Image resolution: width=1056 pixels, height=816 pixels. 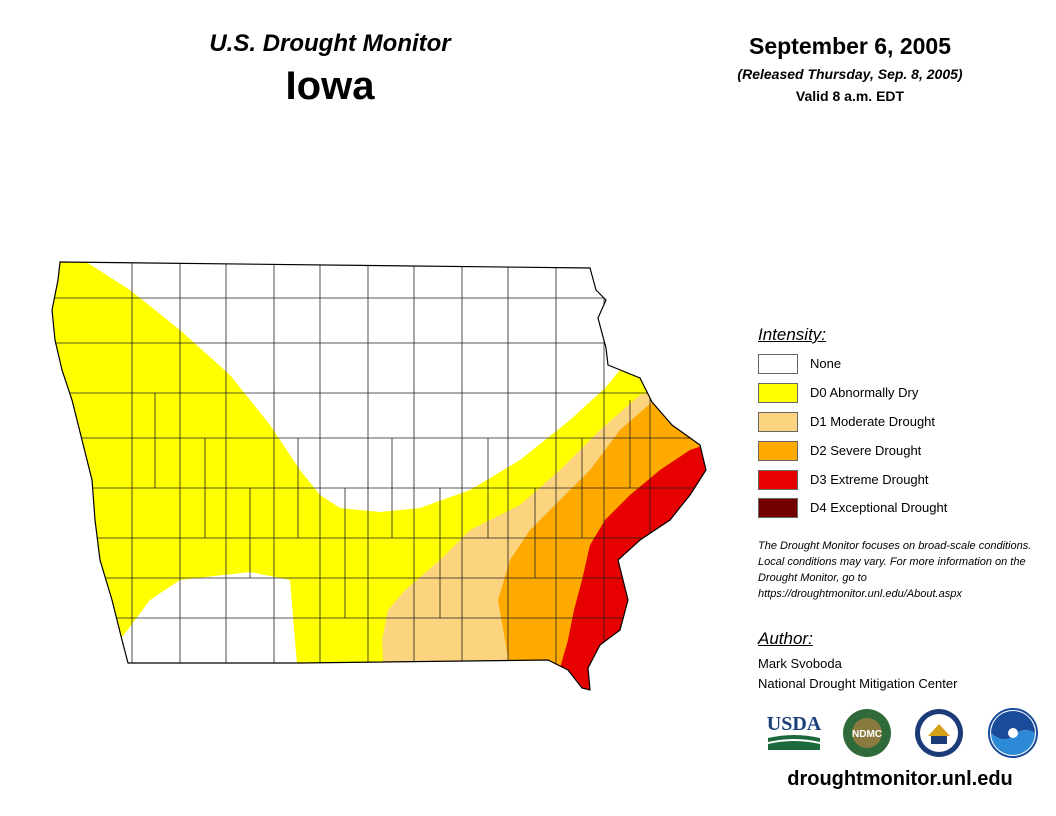 I want to click on legend-label: D2 Severe Drought, so click(x=866, y=450).